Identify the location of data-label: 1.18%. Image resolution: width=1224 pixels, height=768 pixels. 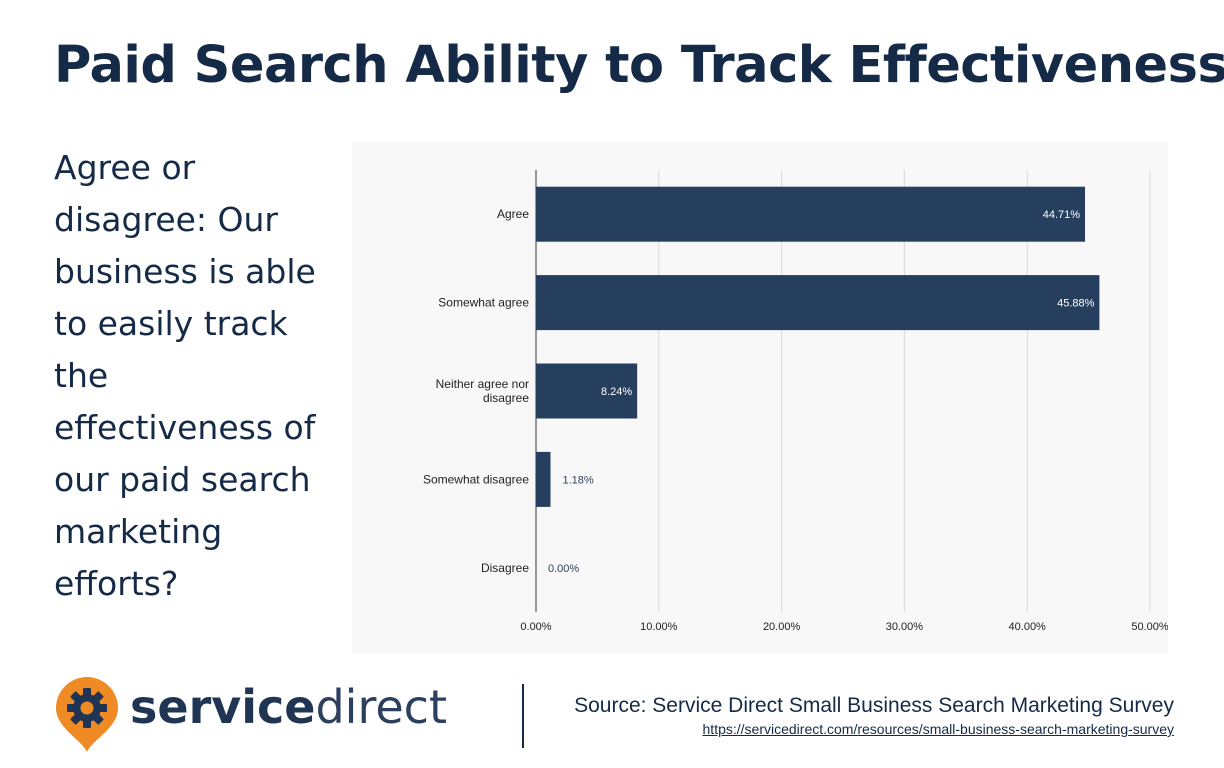
(577, 480).